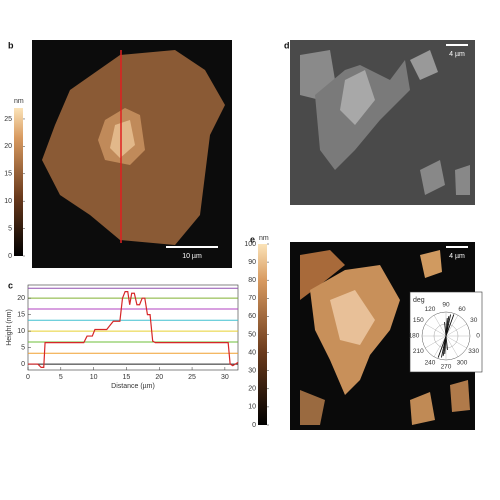 This screenshot has height=500, width=500. Describe the element at coordinates (21, 331) in the screenshot. I see `y-tick-label: 10` at that location.